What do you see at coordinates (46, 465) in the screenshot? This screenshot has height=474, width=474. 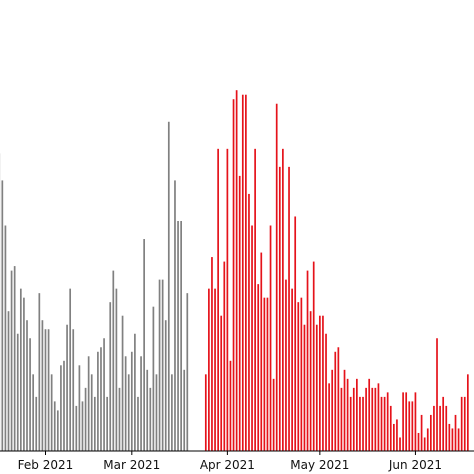 I see `x-tick-label-0: Feb 2021` at bounding box center [46, 465].